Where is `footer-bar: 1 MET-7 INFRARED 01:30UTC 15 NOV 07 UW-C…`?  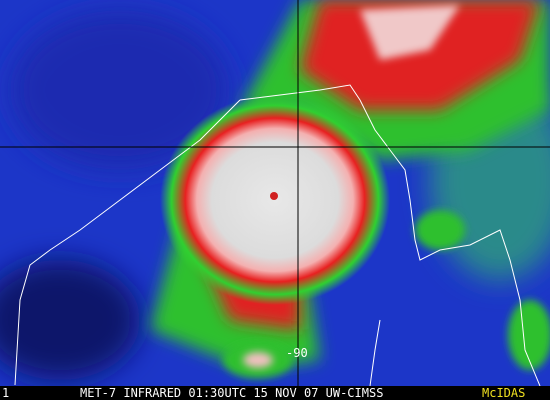 footer-bar: 1 MET-7 INFRARED 01:30UTC 15 NOV 07 UW-C… is located at coordinates (275, 393).